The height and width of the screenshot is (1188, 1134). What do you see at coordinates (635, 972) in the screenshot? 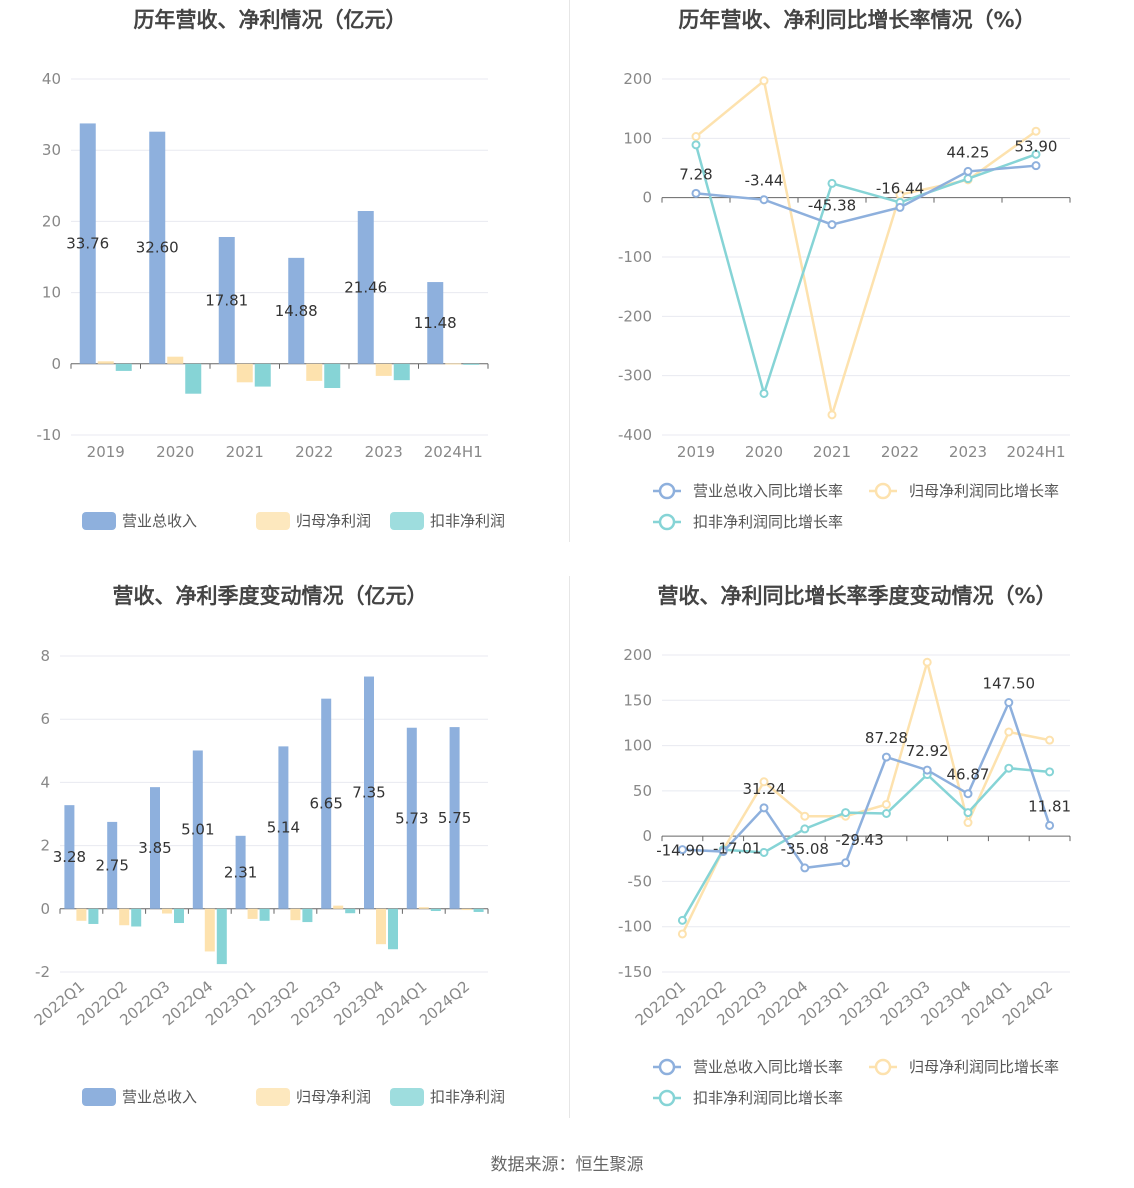
I see `y-tick-label: -150` at bounding box center [635, 972].